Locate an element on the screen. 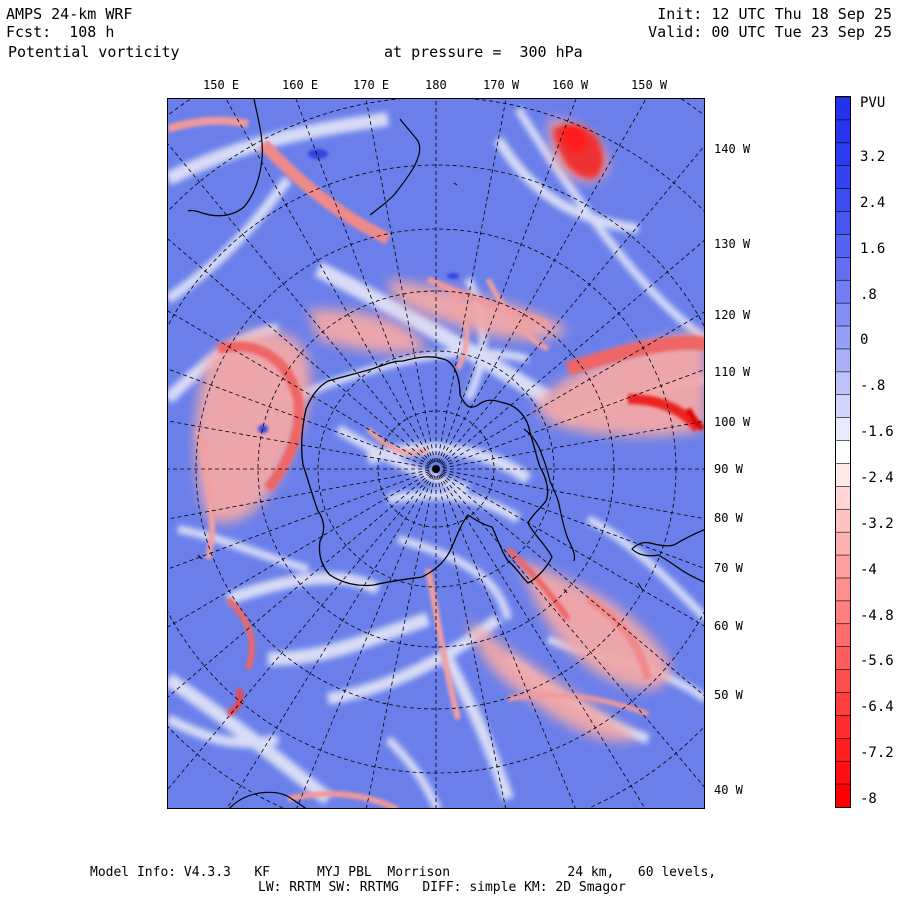 The width and height of the screenshot is (900, 900). colorbar-tick-label: 3.2 is located at coordinates (873, 157).